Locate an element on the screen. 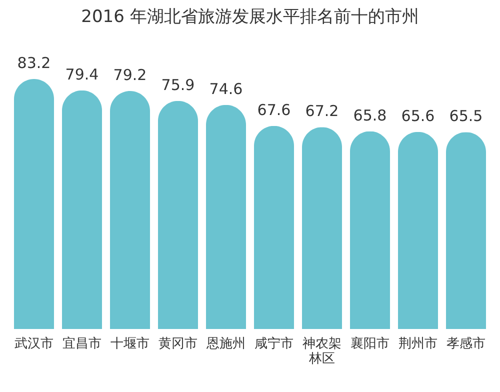  x-tick-label: 神农架林区 is located at coordinates (322, 351).